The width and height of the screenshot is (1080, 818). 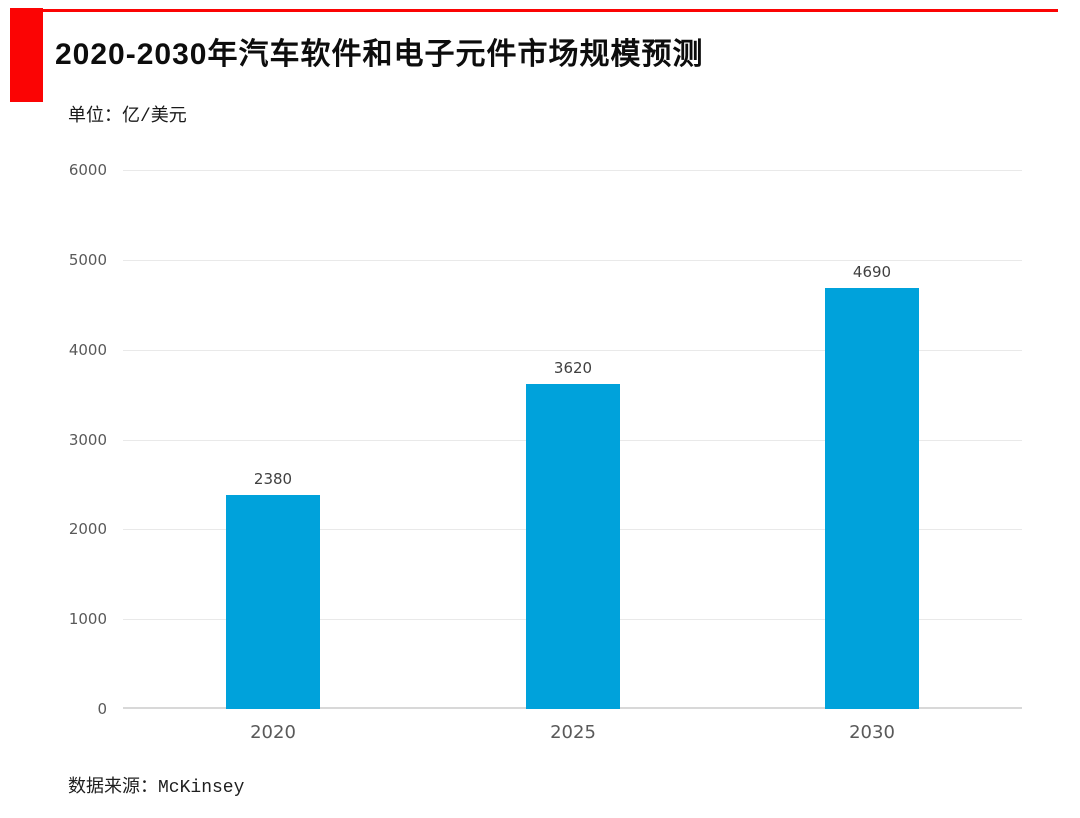 I want to click on red-accent-line, so click(x=534, y=10).